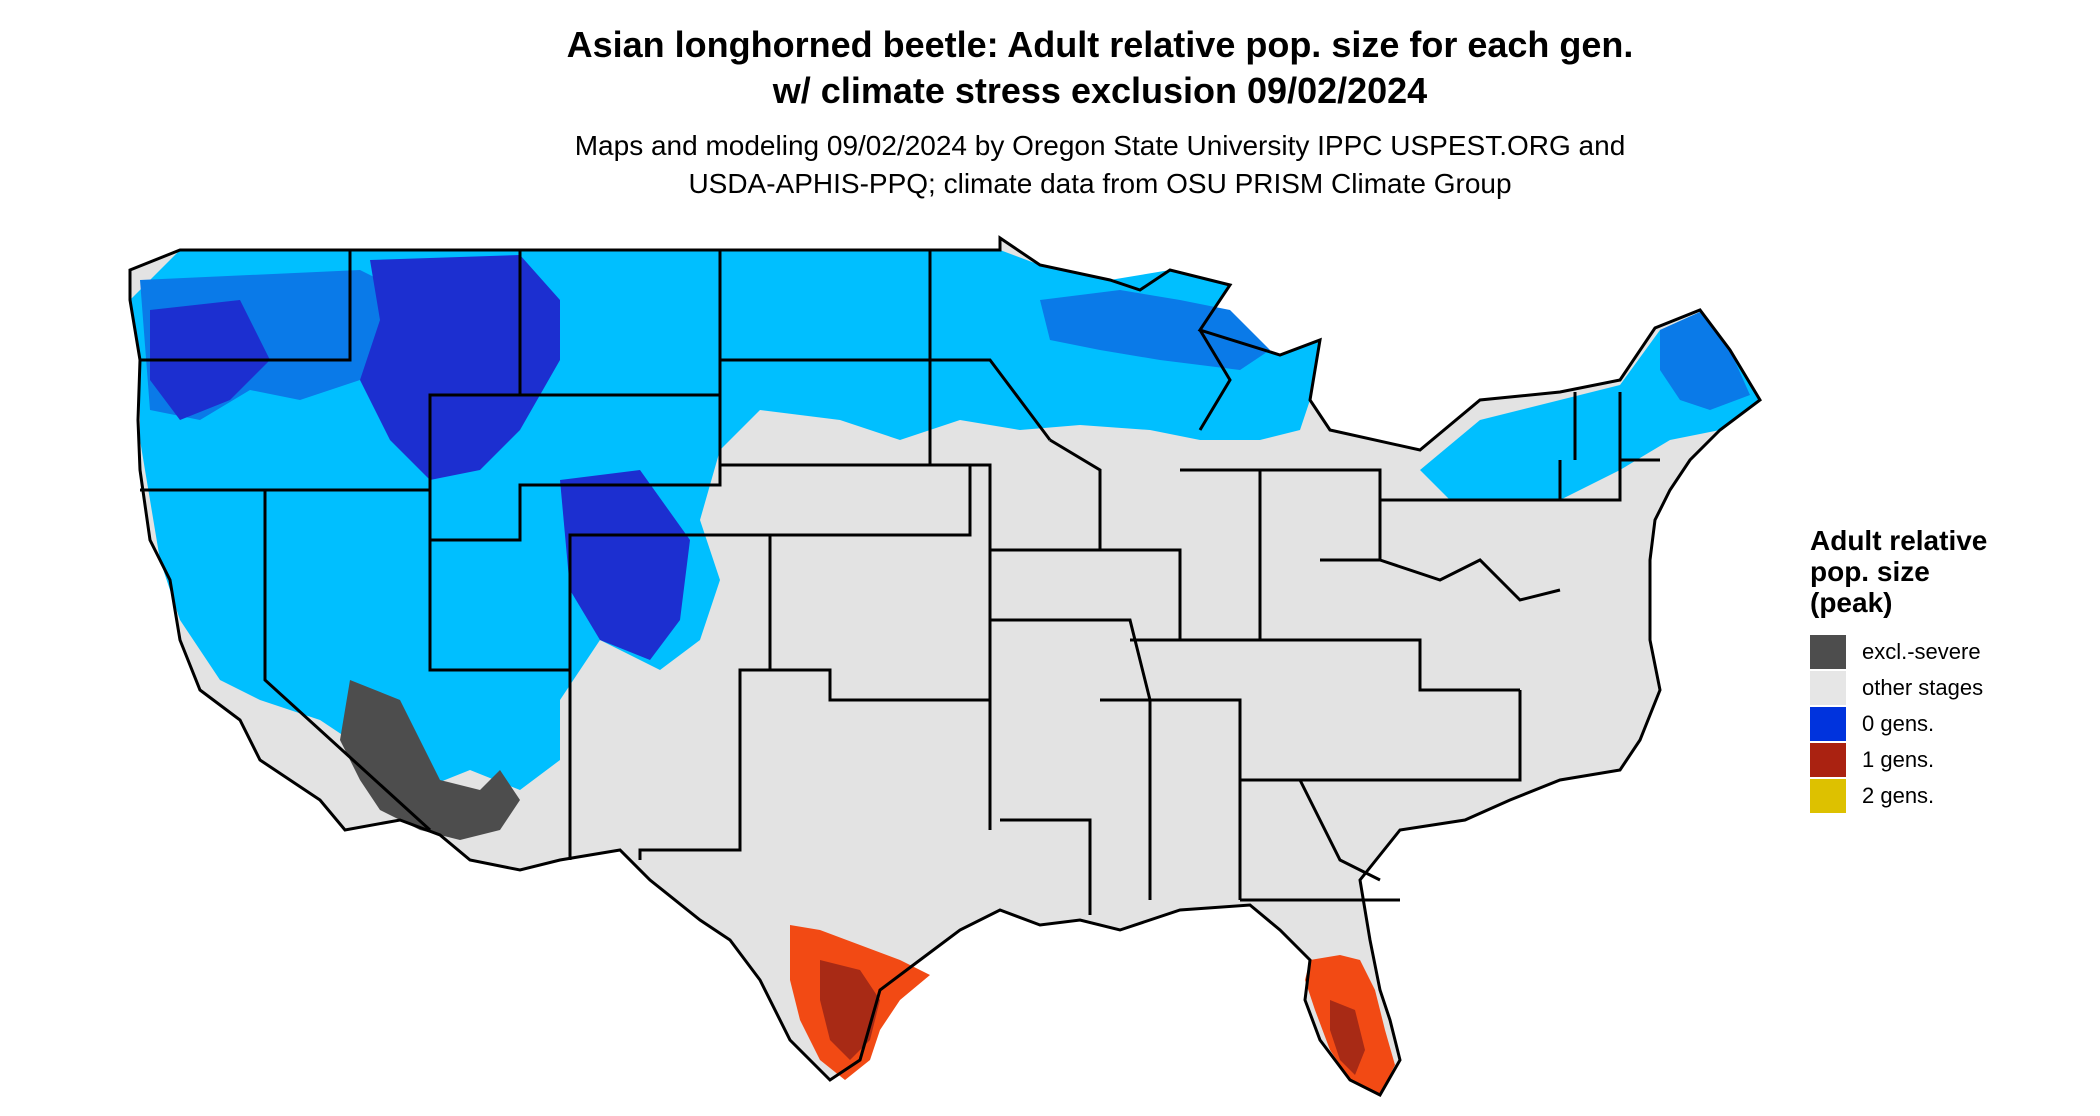 This screenshot has height=1116, width=2100. What do you see at coordinates (1828, 796) in the screenshot?
I see `legend-swatch-two-gens` at bounding box center [1828, 796].